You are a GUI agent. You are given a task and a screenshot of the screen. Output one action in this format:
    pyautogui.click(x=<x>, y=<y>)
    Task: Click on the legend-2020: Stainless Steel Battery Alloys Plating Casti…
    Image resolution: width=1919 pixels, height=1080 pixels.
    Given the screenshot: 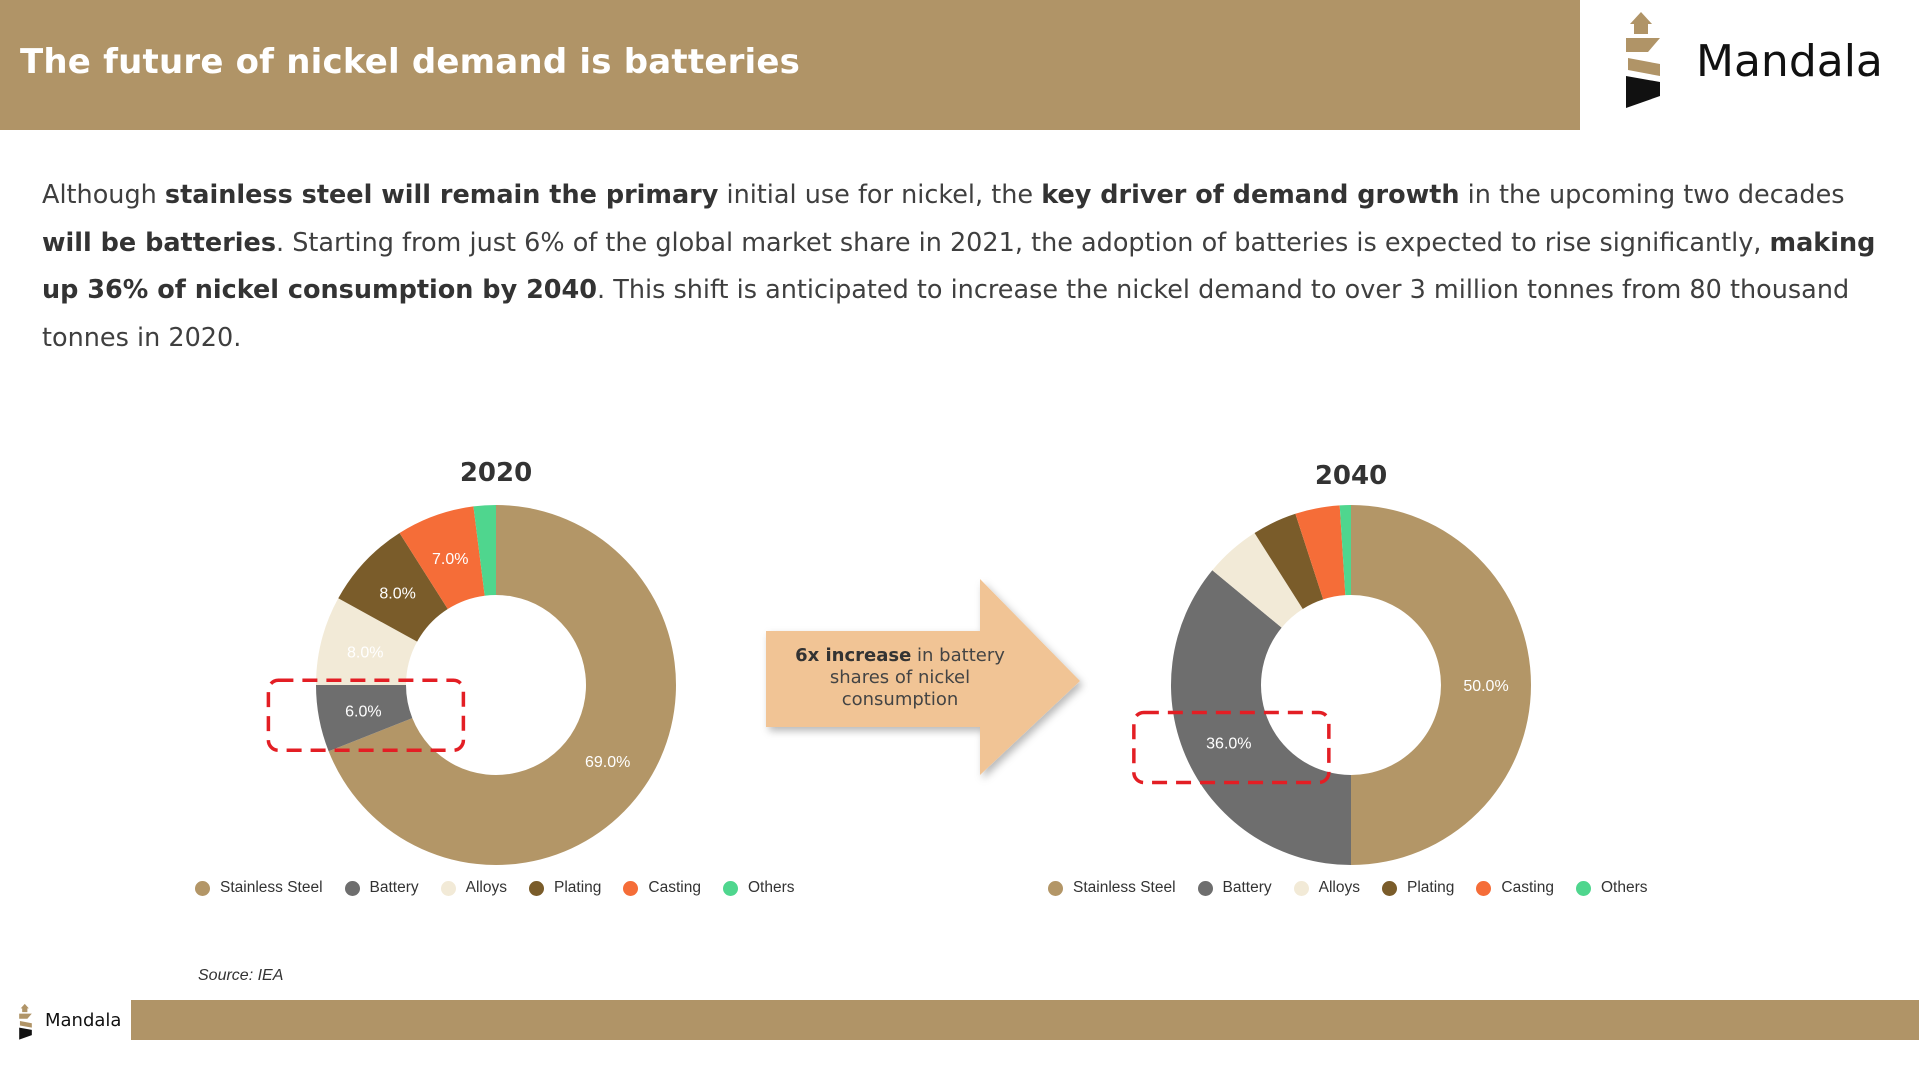 What is the action you would take?
    pyautogui.click(x=505, y=888)
    